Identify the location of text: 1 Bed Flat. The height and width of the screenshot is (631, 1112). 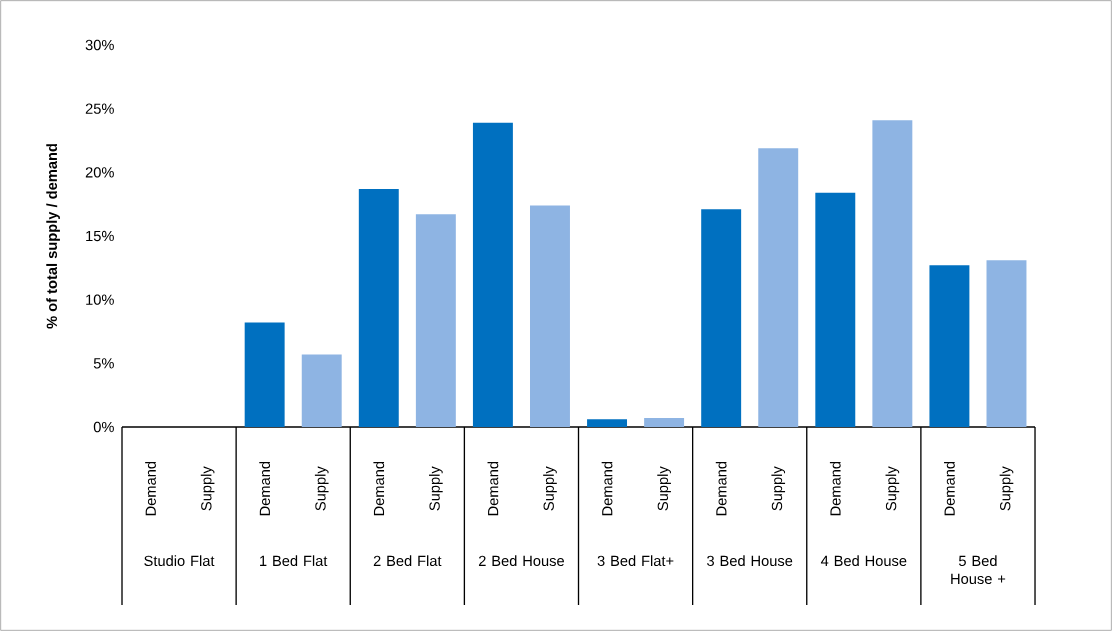
(294, 561).